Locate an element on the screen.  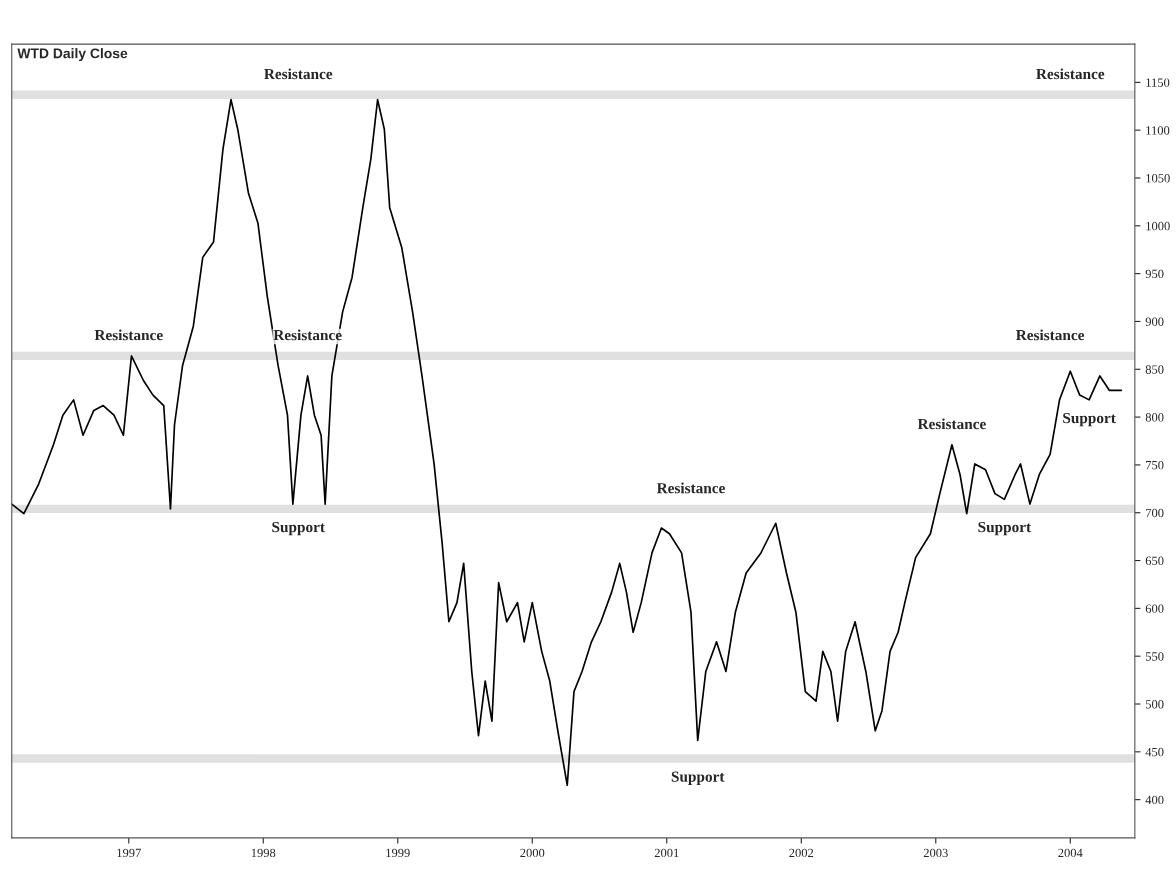
y-tick-label: 450 is located at coordinates (1154, 752).